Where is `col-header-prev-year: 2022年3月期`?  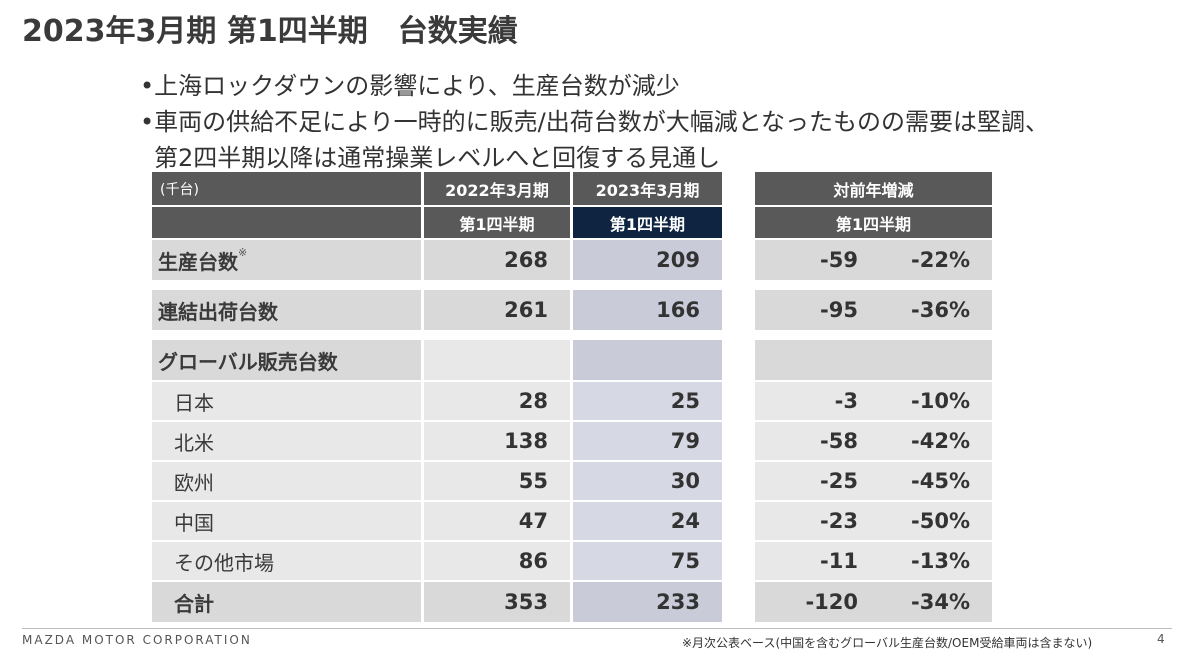
col-header-prev-year: 2022年3月期 is located at coordinates (497, 188).